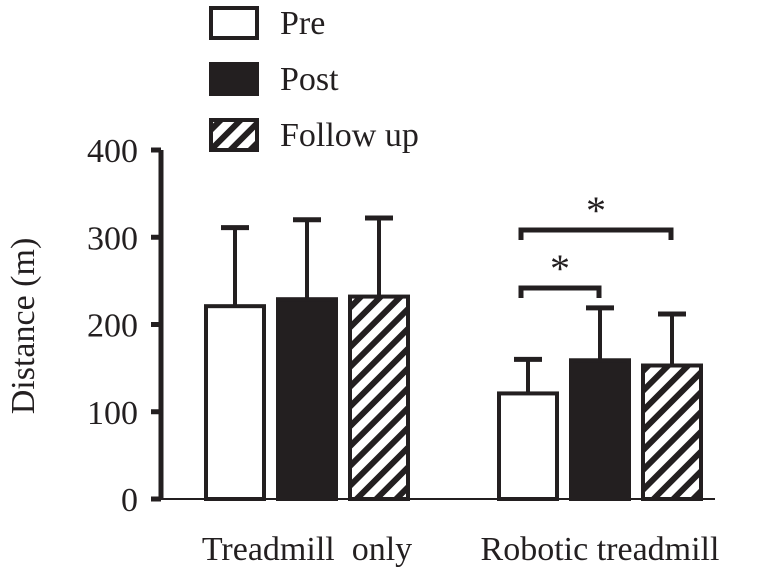 This screenshot has height=567, width=765. I want to click on bar-robotic-treadmill-pre, so click(528, 446).